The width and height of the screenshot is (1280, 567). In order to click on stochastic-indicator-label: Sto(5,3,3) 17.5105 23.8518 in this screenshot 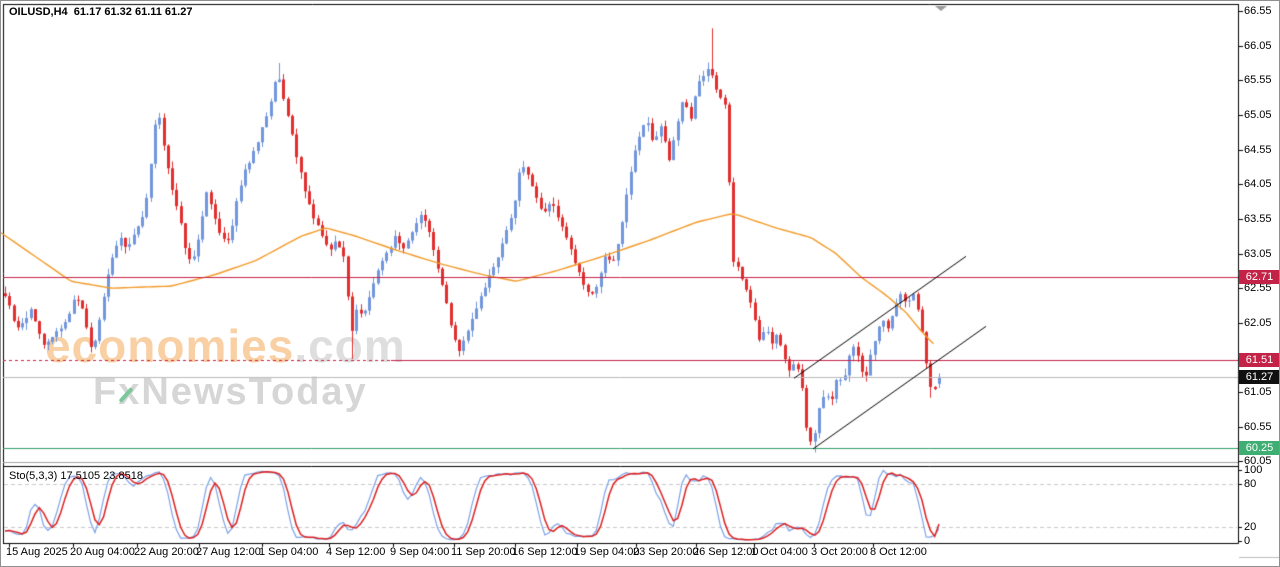, I will do `click(76, 476)`.